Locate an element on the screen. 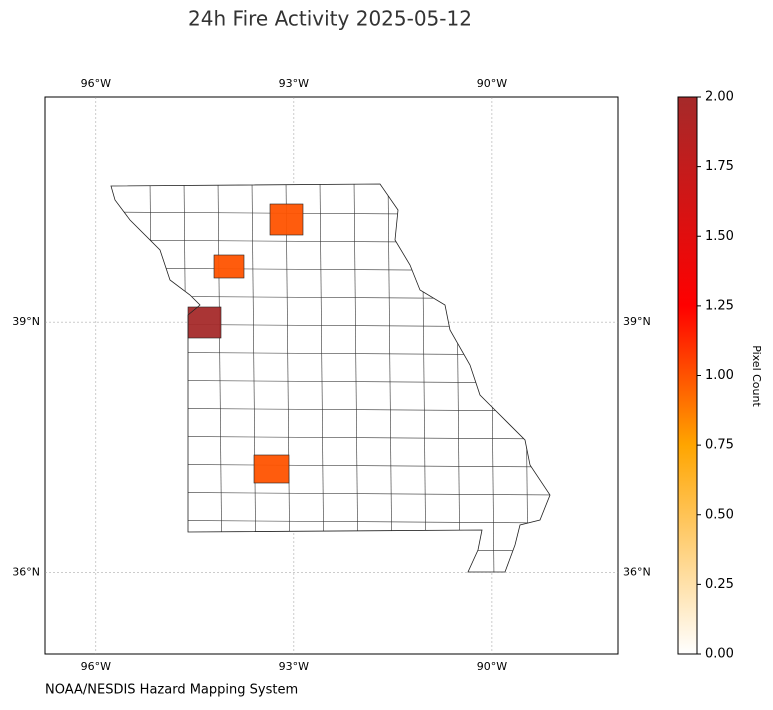 The image size is (773, 710). lon-label-top: 96°W is located at coordinates (96, 83).